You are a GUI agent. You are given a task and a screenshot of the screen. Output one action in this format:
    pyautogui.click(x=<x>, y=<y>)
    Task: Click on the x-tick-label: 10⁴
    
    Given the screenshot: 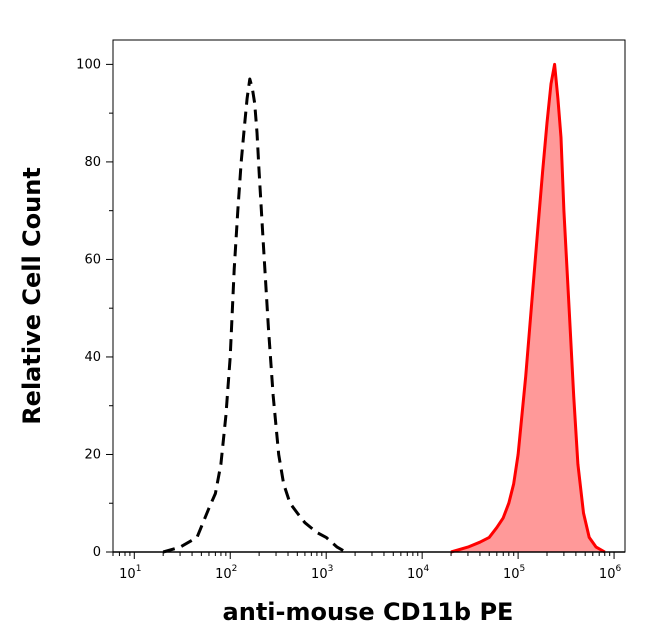 What is the action you would take?
    pyautogui.click(x=418, y=573)
    